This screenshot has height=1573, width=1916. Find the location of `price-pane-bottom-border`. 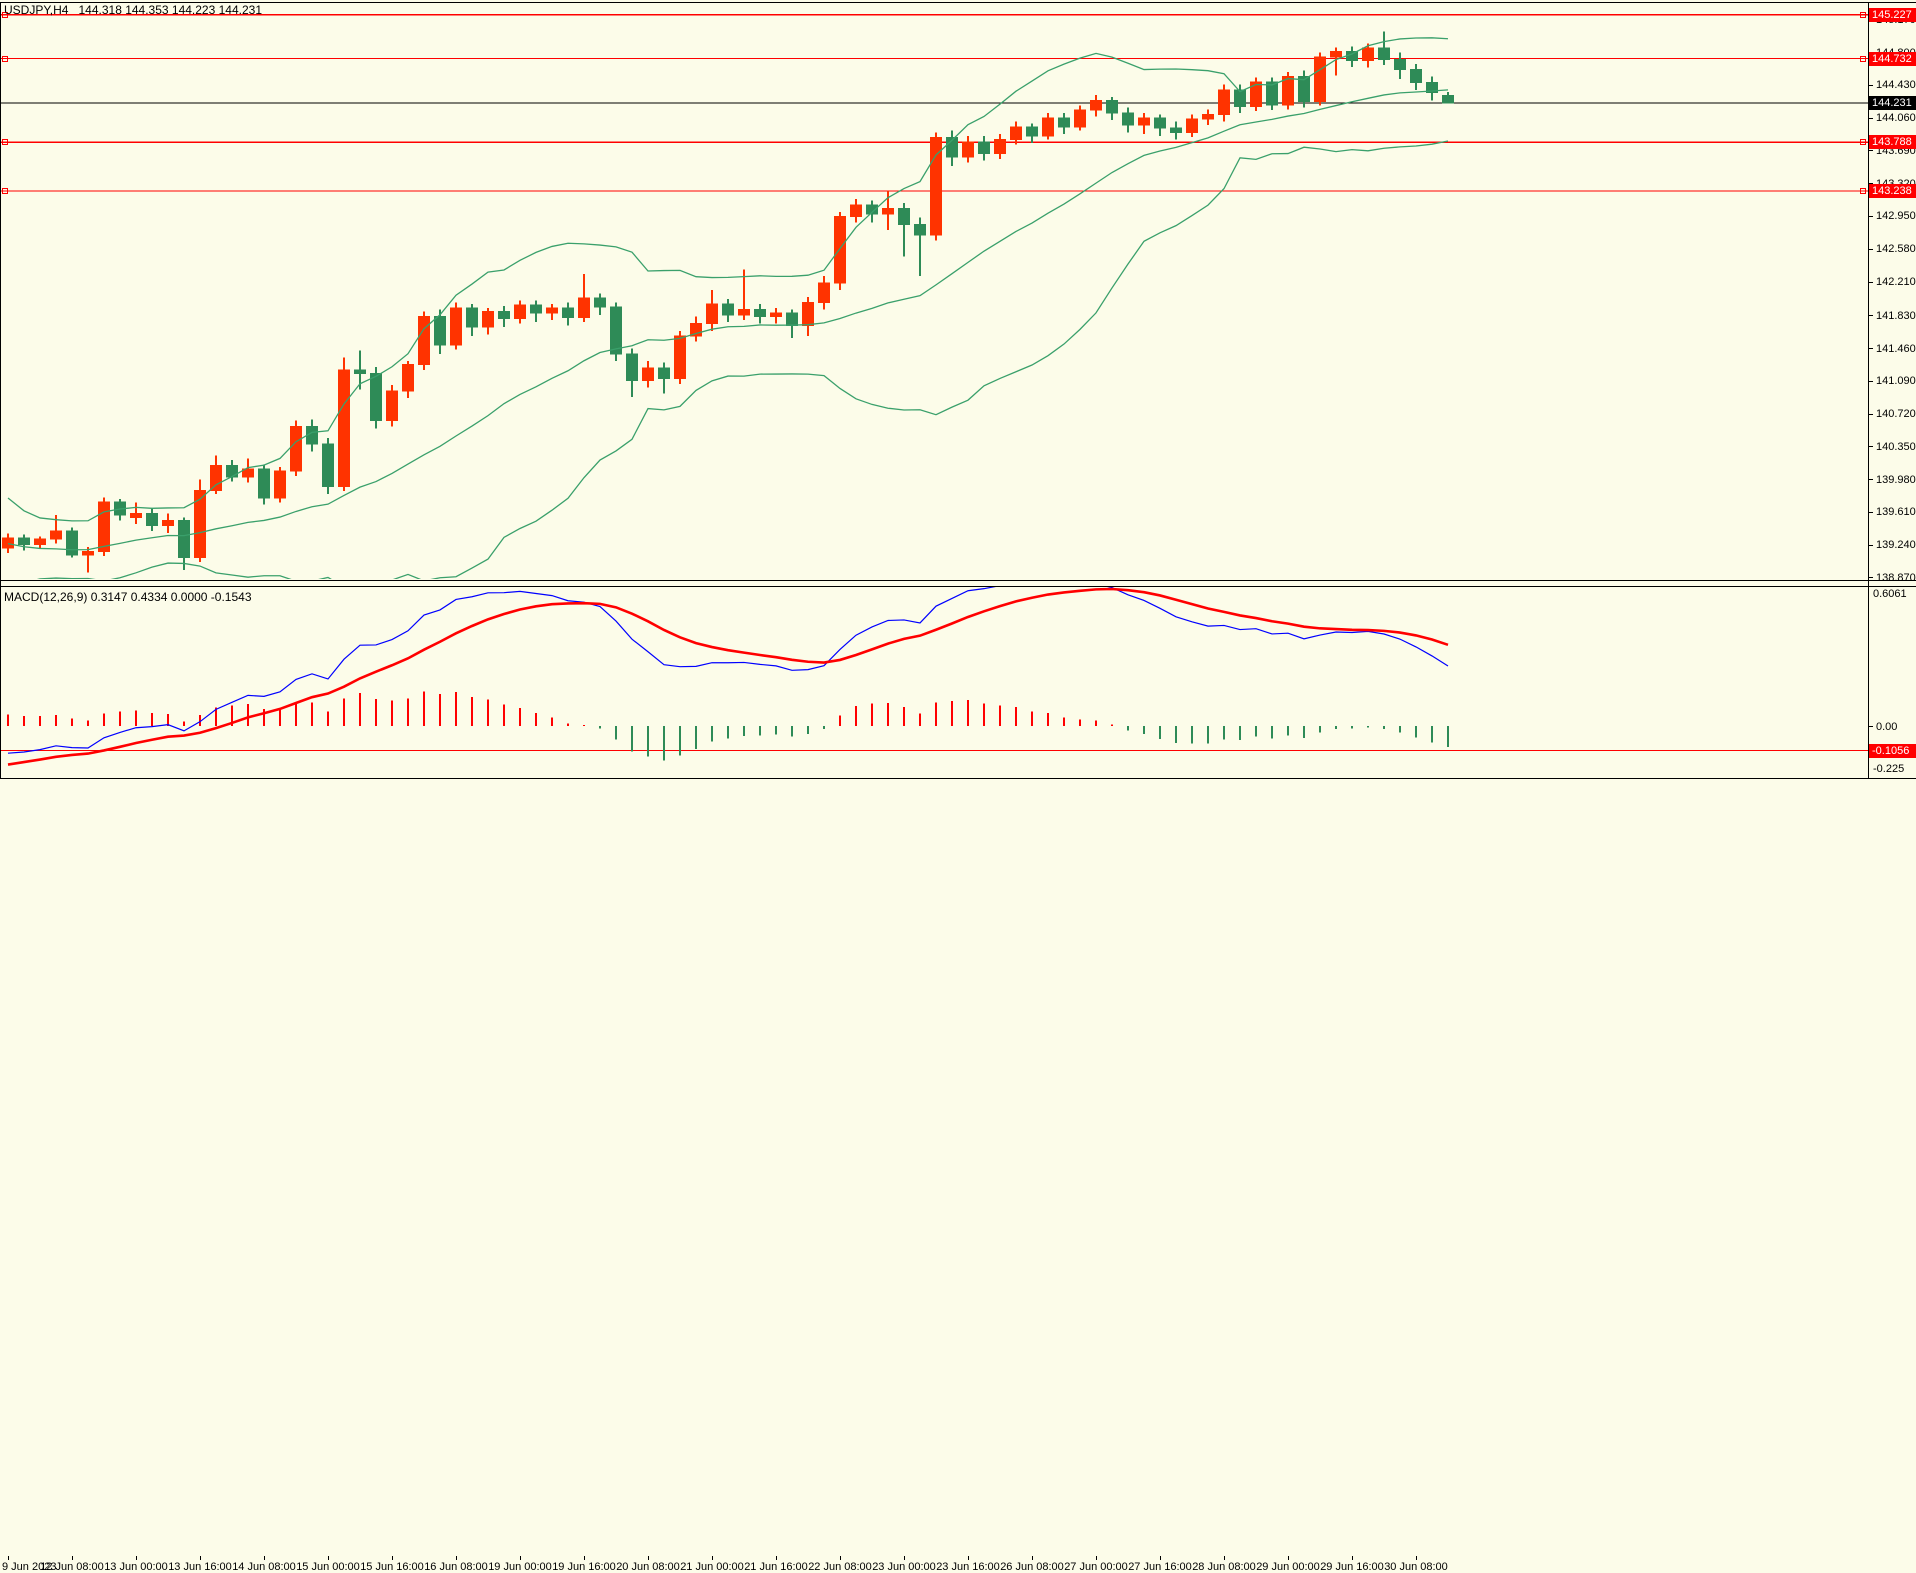

price-pane-bottom-border is located at coordinates (958, 580).